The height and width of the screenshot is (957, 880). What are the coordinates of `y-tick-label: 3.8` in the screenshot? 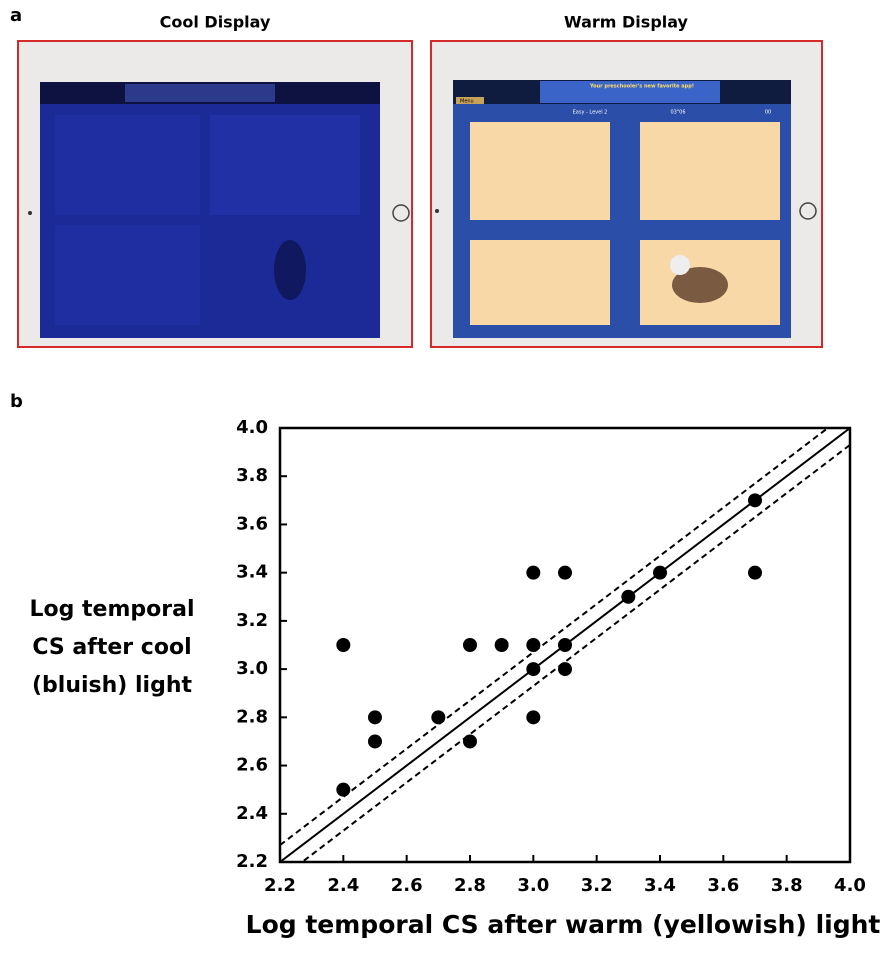 It's located at (252, 475).